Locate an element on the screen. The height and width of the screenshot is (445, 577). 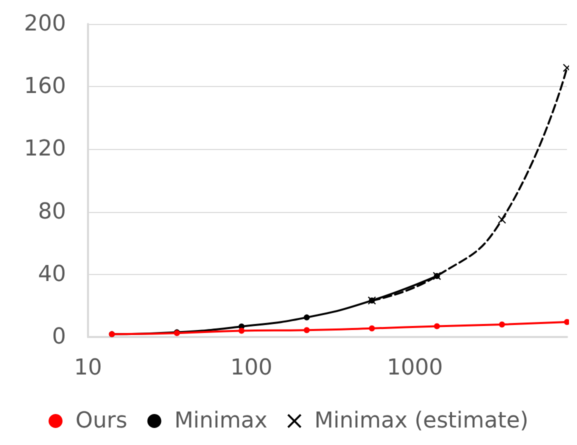
legend-label: Minimax is located at coordinates (221, 421).